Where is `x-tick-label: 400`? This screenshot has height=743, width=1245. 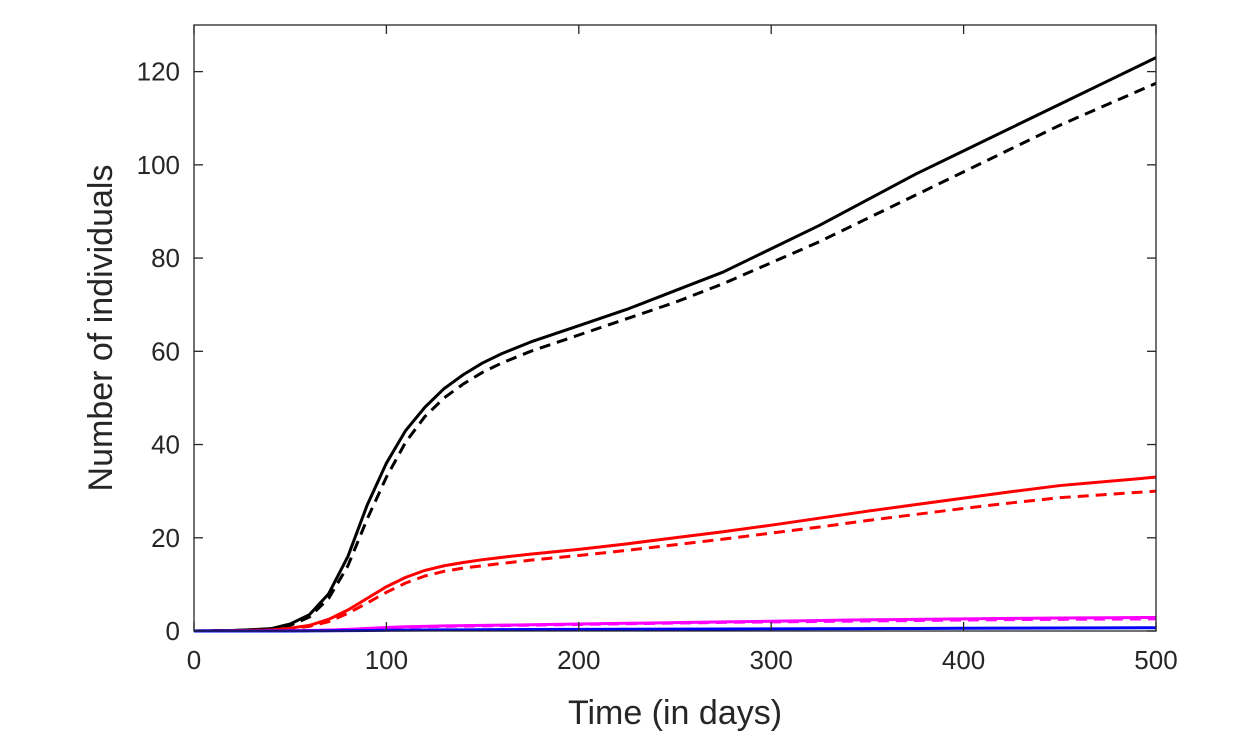
x-tick-label: 400 is located at coordinates (963, 660).